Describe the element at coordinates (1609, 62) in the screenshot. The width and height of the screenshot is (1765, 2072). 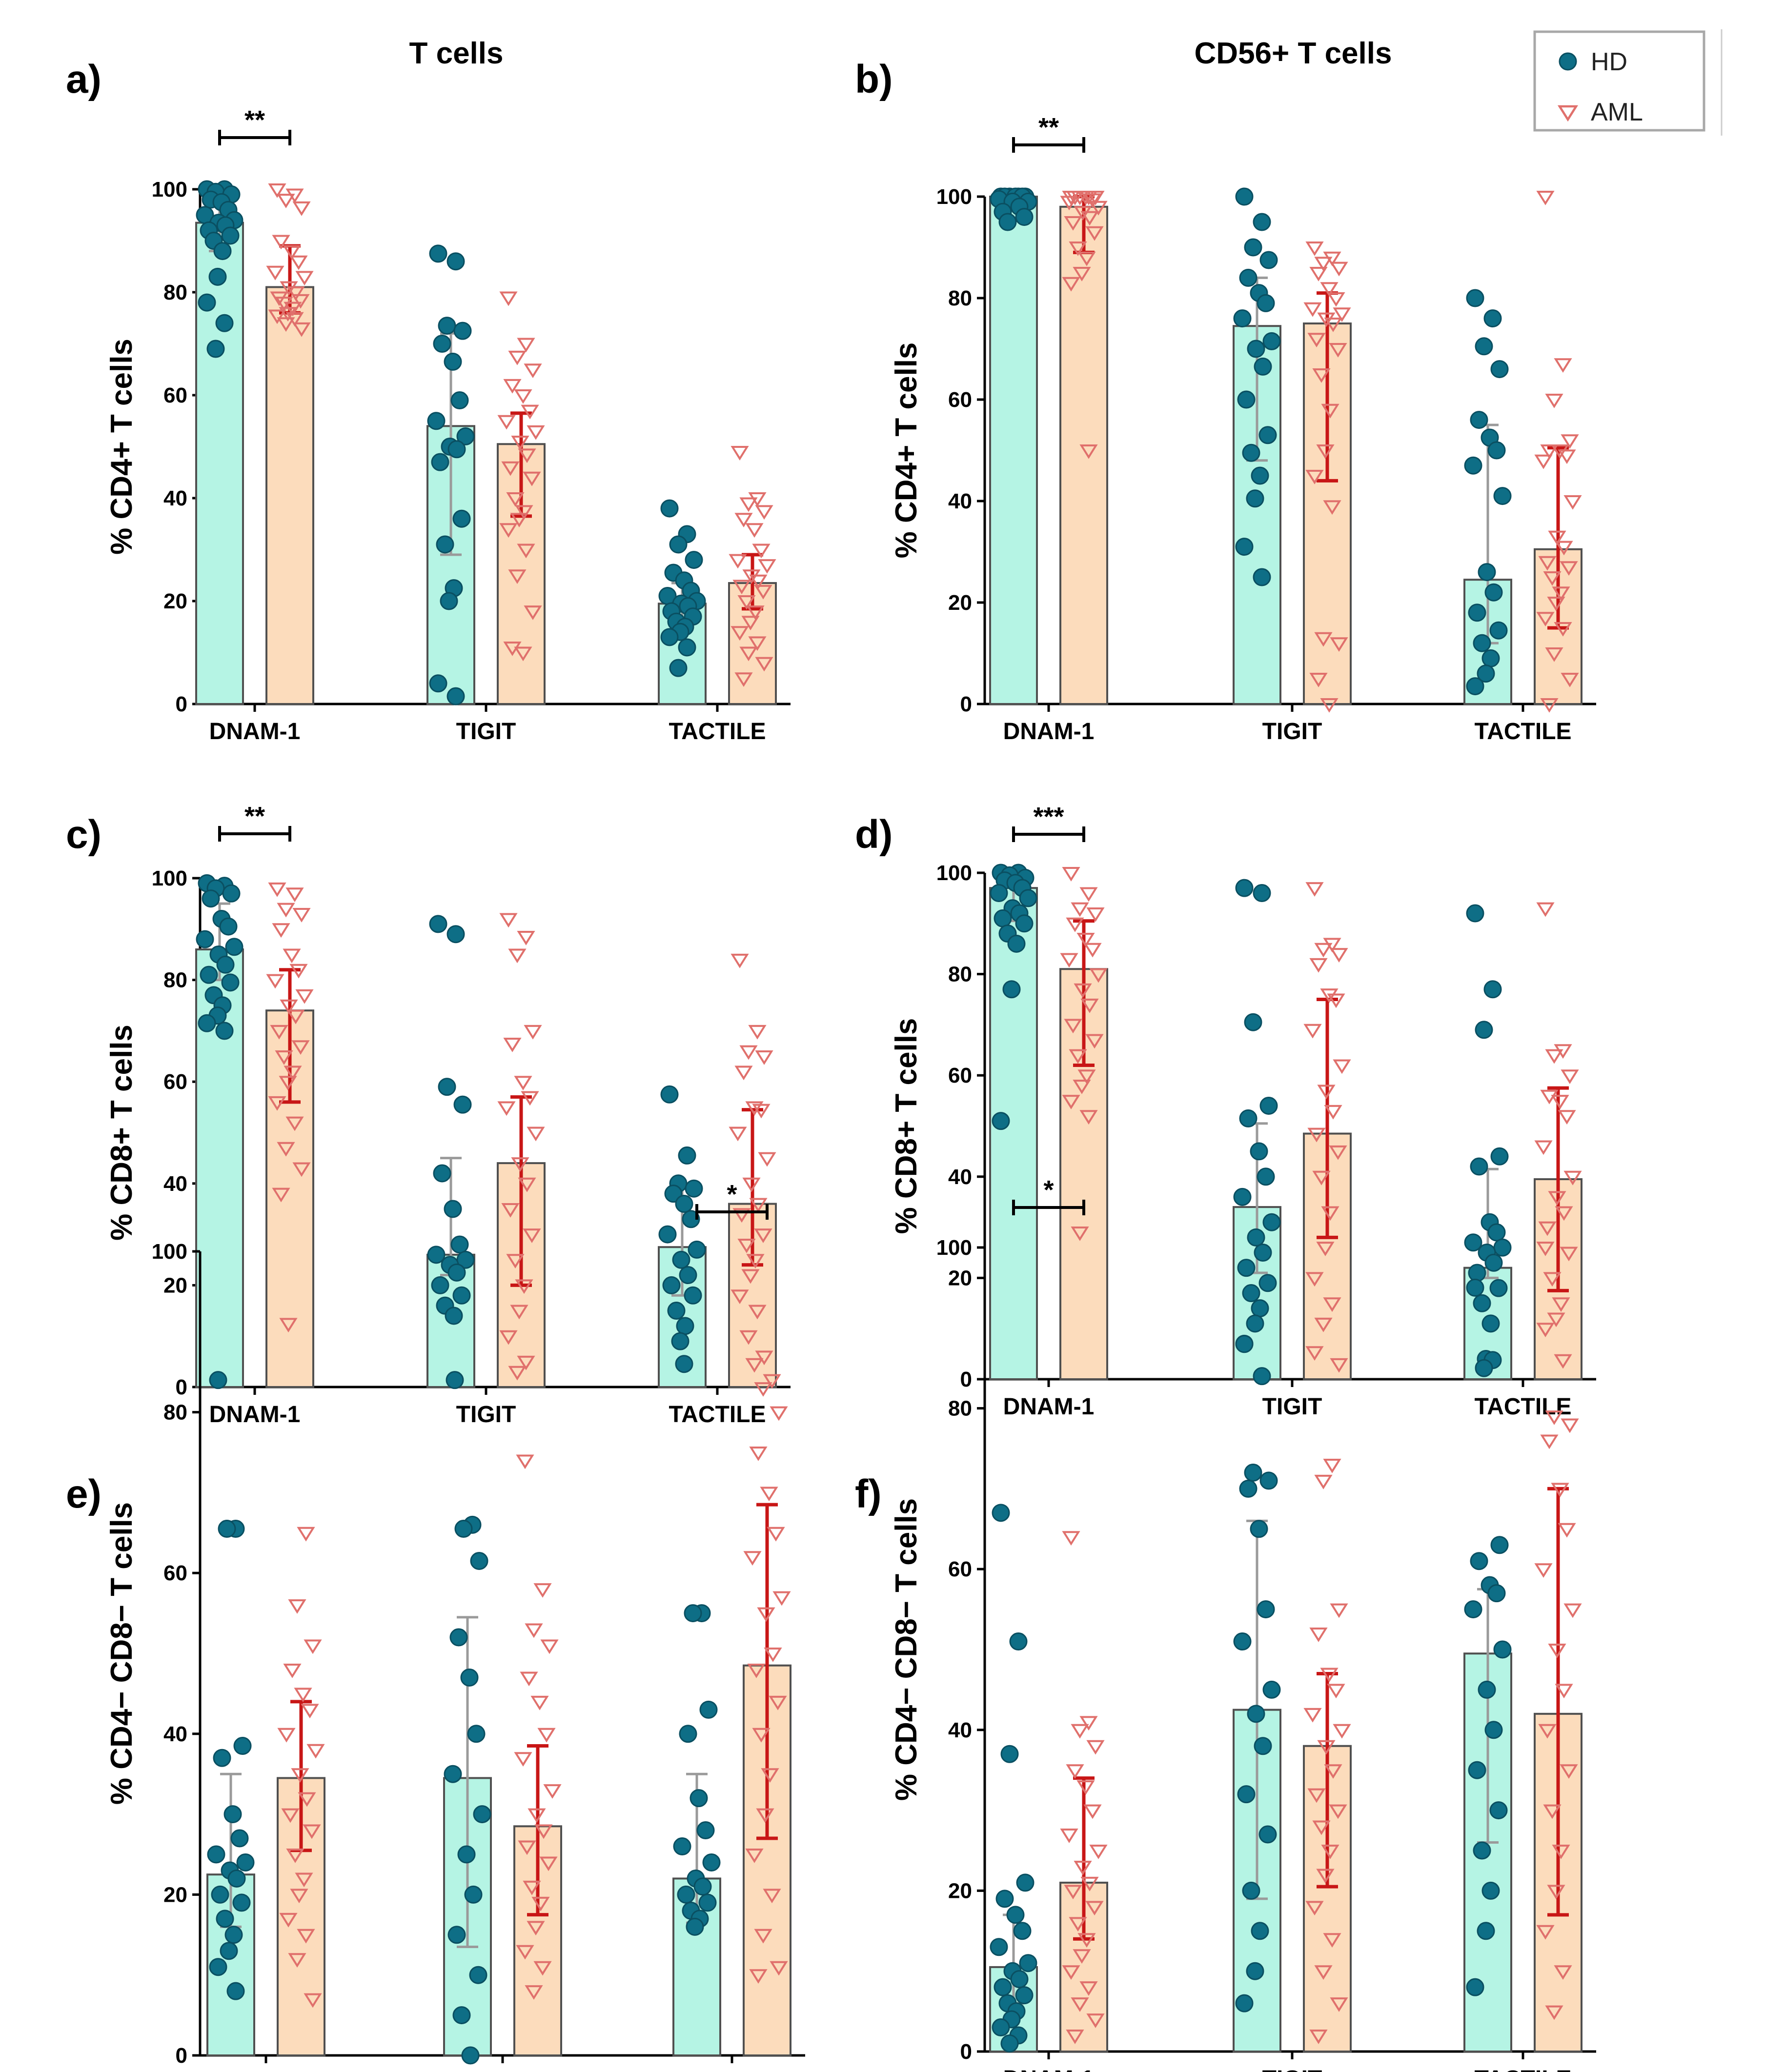
I see `legend-hd-label: HD` at that location.